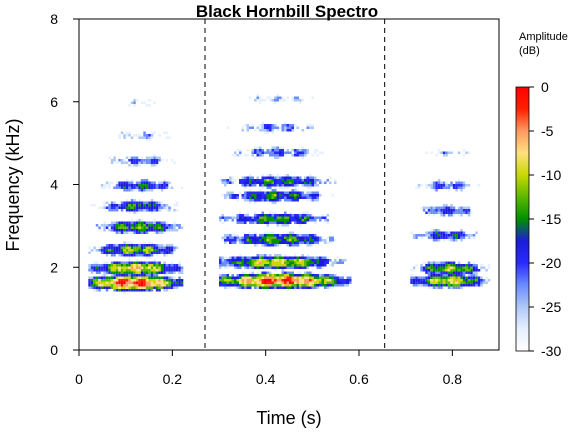 This screenshot has height=447, width=583. I want to click on colorbar-tick-label: -30, so click(551, 351).